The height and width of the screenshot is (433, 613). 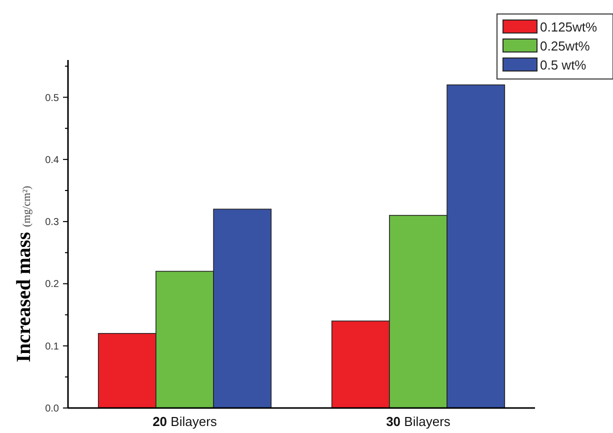 I want to click on y-axis-title: Increased mass (mg/cm²), so click(x=24, y=273).